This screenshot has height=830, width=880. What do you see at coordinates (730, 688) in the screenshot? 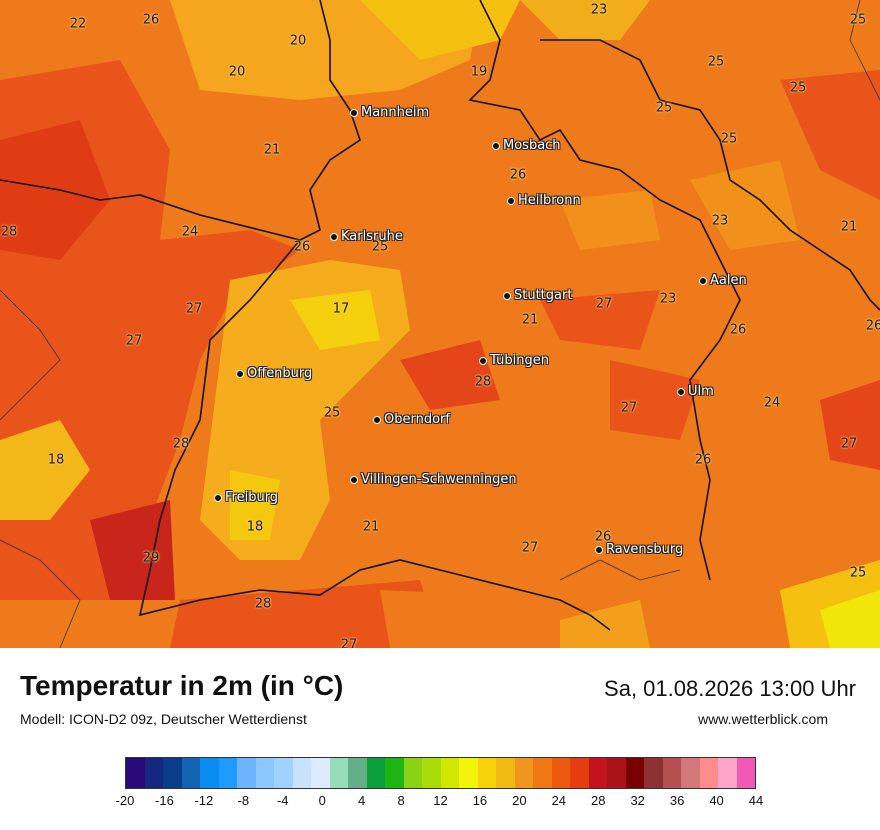
I see `forecast-datetime: Sa, 01.08.2026 13:00 Uhr` at bounding box center [730, 688].